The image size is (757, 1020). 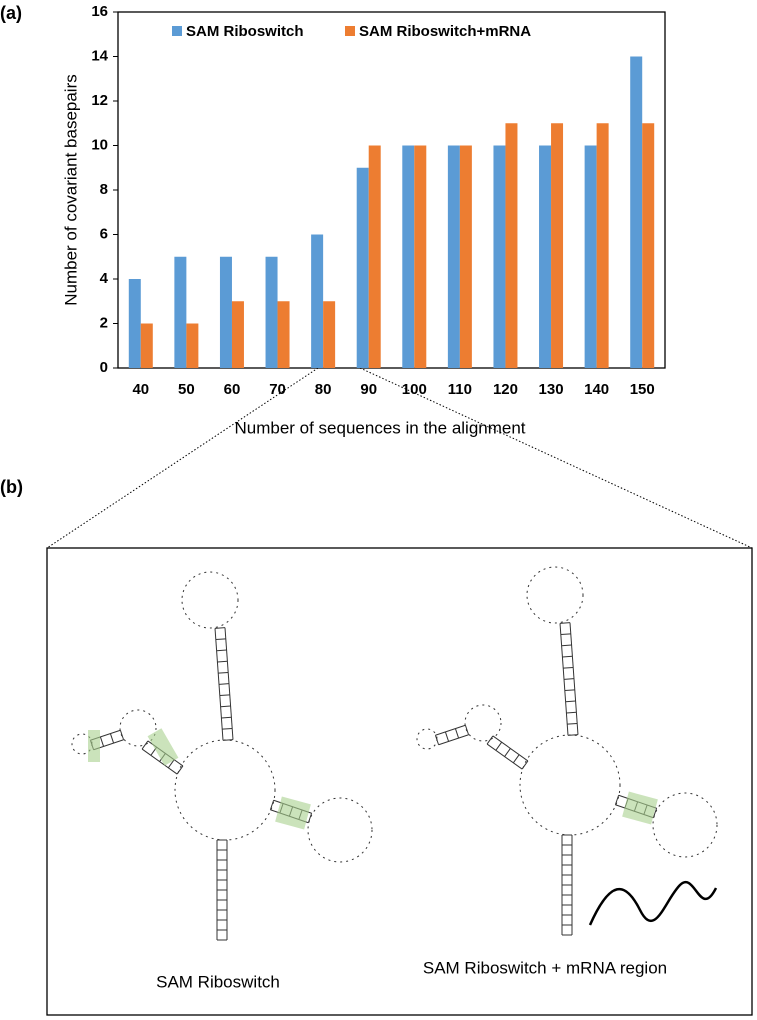 What do you see at coordinates (232, 389) in the screenshot?
I see `x-tick-label: 60` at bounding box center [232, 389].